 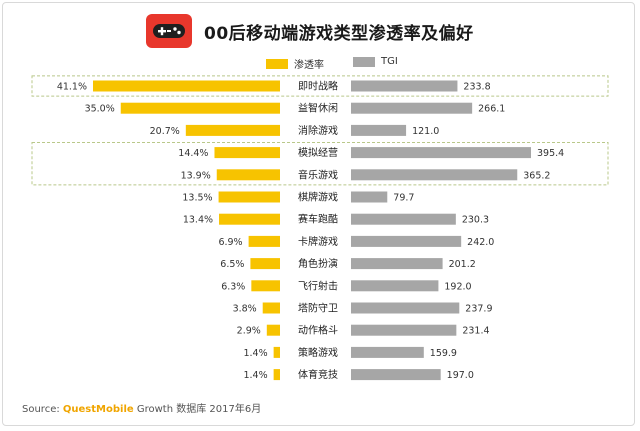 I want to click on penetration-label: 35.0%, so click(x=100, y=109).